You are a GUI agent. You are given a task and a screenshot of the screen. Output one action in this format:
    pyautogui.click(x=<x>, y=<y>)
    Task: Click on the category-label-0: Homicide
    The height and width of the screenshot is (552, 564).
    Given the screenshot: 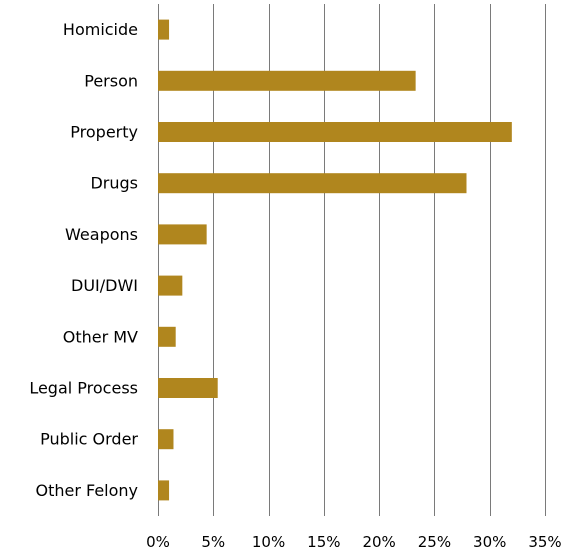 What is the action you would take?
    pyautogui.click(x=100, y=29)
    